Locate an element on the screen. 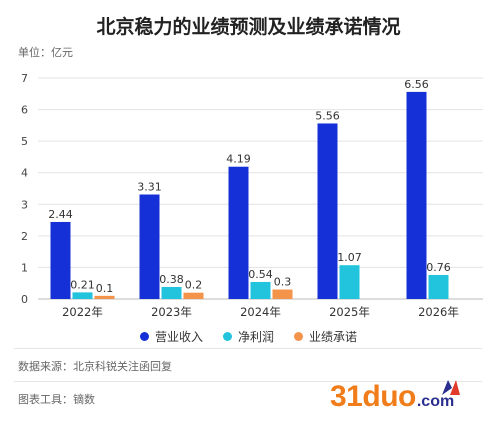 The width and height of the screenshot is (497, 422). data-label: 0.54 is located at coordinates (260, 274).